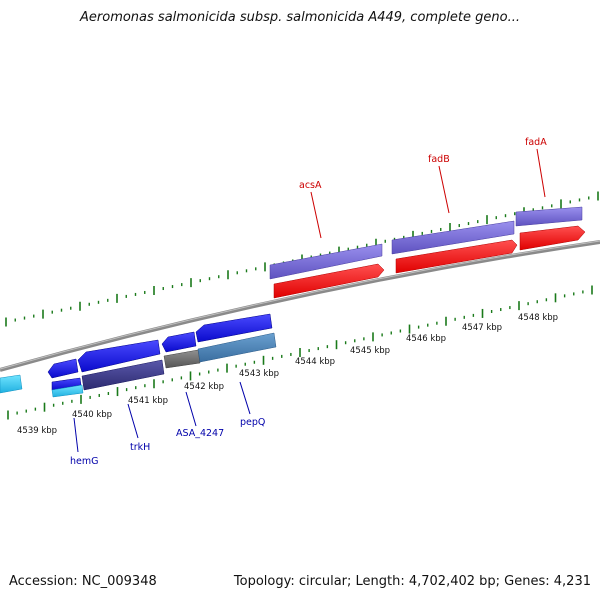 The width and height of the screenshot is (600, 600). I want to click on feature-fadB-cds, so click(454, 247).